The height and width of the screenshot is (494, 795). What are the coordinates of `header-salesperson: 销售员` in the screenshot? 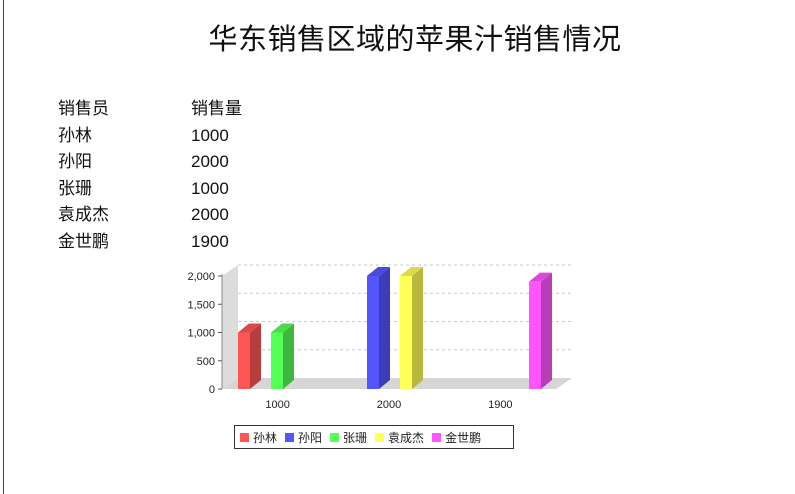 It's located at (83, 109).